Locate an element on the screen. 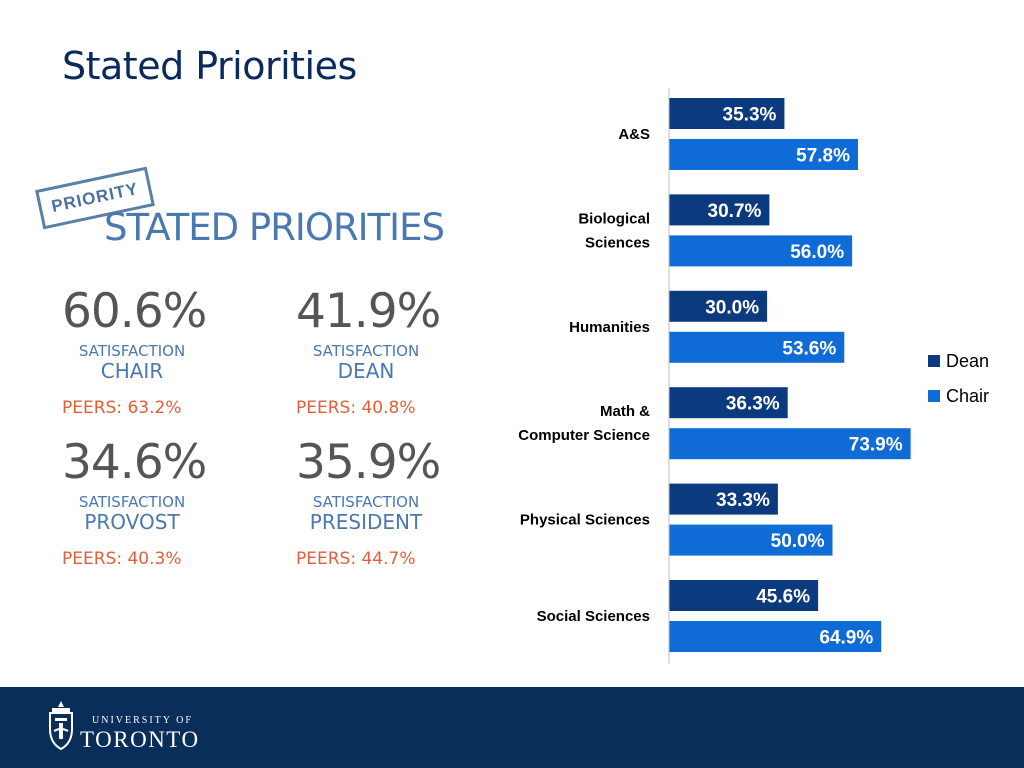 The height and width of the screenshot is (768, 1024). bar-value-label: 56.0% is located at coordinates (817, 252).